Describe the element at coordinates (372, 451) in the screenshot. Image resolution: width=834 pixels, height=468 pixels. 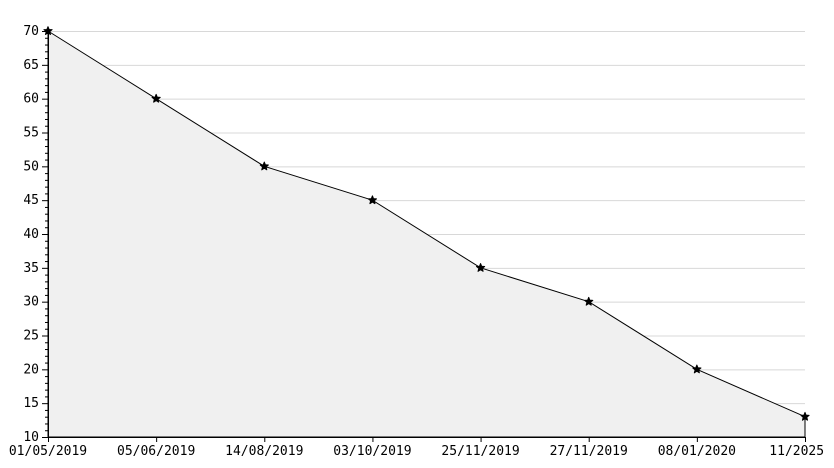
I see `x-axis-tick-label: 03/10/2019` at that location.